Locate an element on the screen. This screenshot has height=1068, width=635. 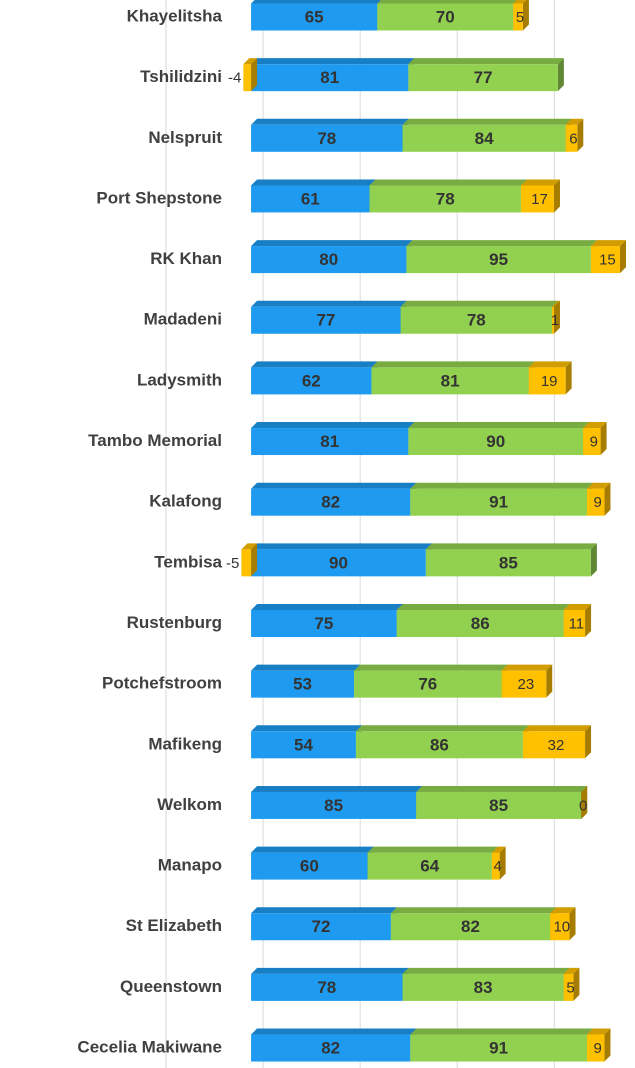
value-label: 65 is located at coordinates (314, 16).